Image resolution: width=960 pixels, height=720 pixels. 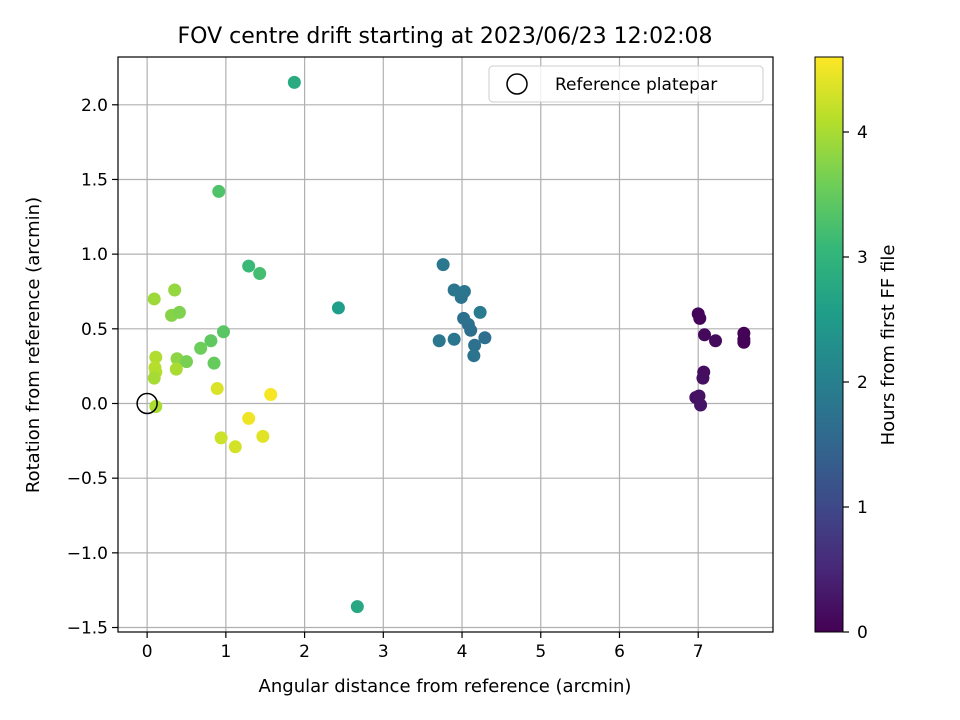 I want to click on y-axis-label: Rotation from reference (arcmin), so click(x=33, y=345).